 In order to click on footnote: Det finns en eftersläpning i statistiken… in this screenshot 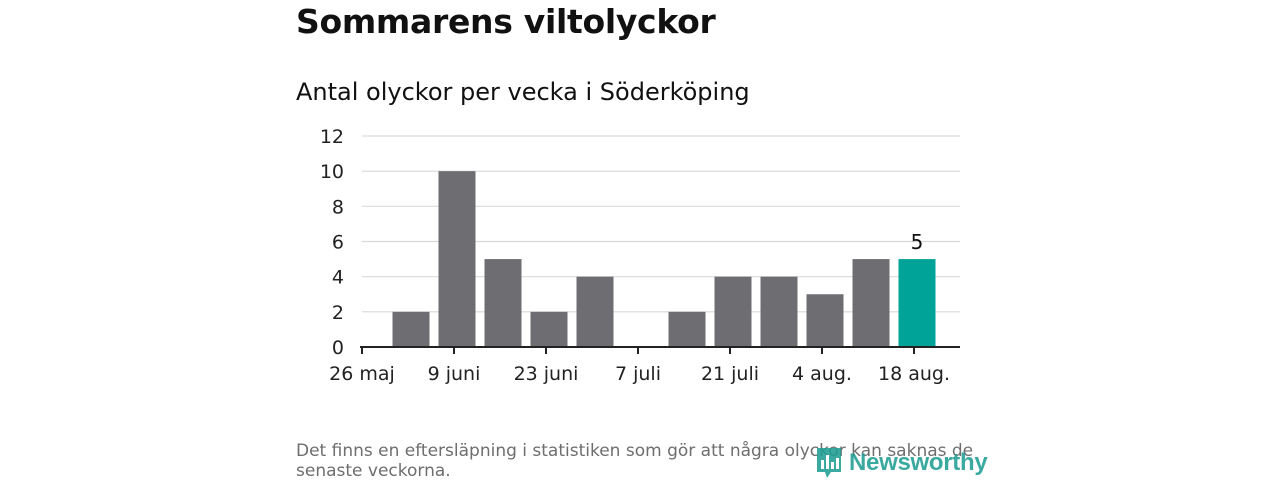, I will do `click(635, 461)`.